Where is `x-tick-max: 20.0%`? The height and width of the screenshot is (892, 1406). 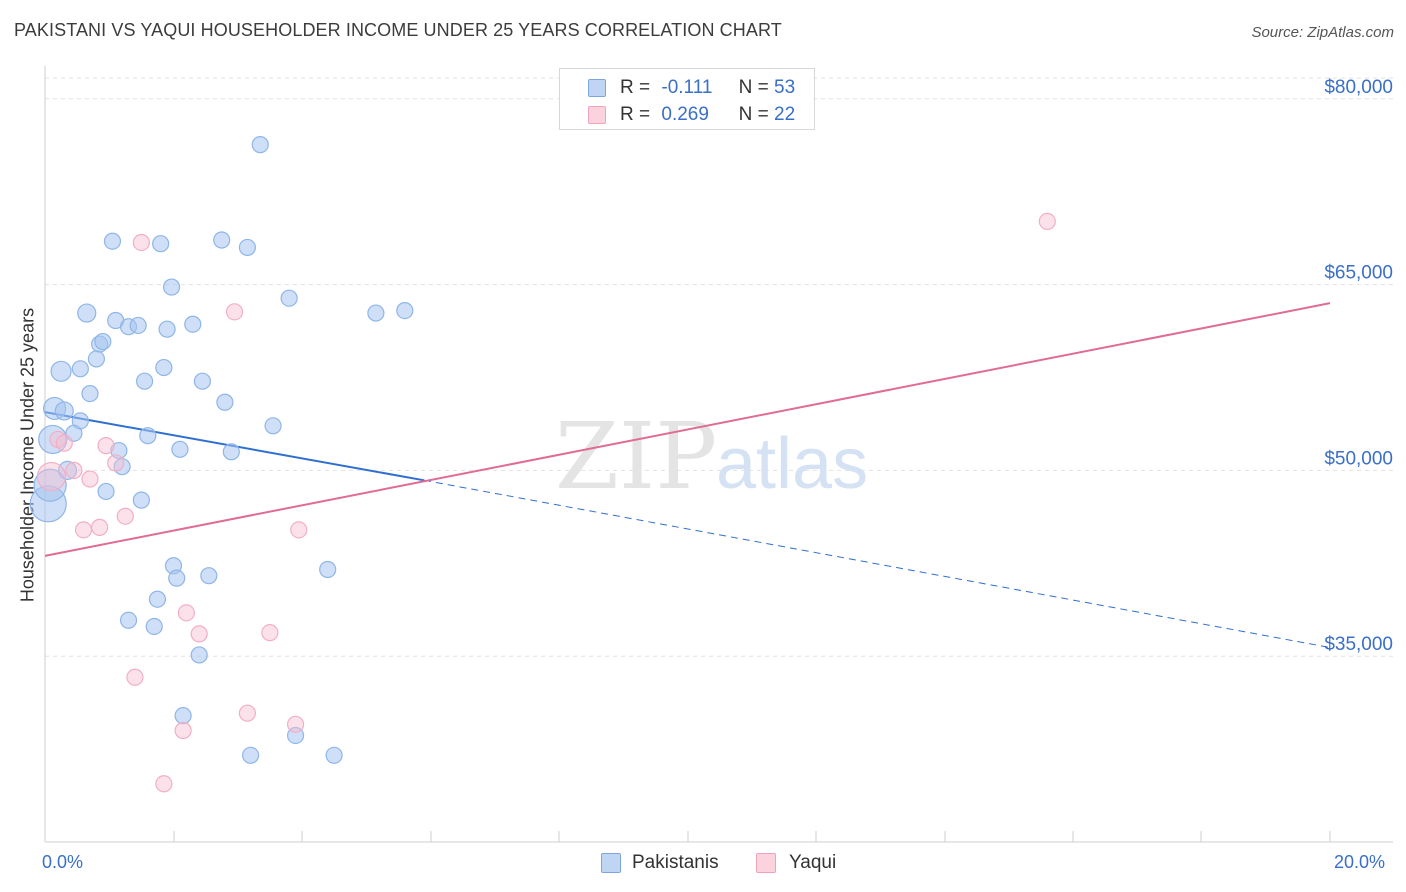 x-tick-max: 20.0% is located at coordinates (1360, 862).